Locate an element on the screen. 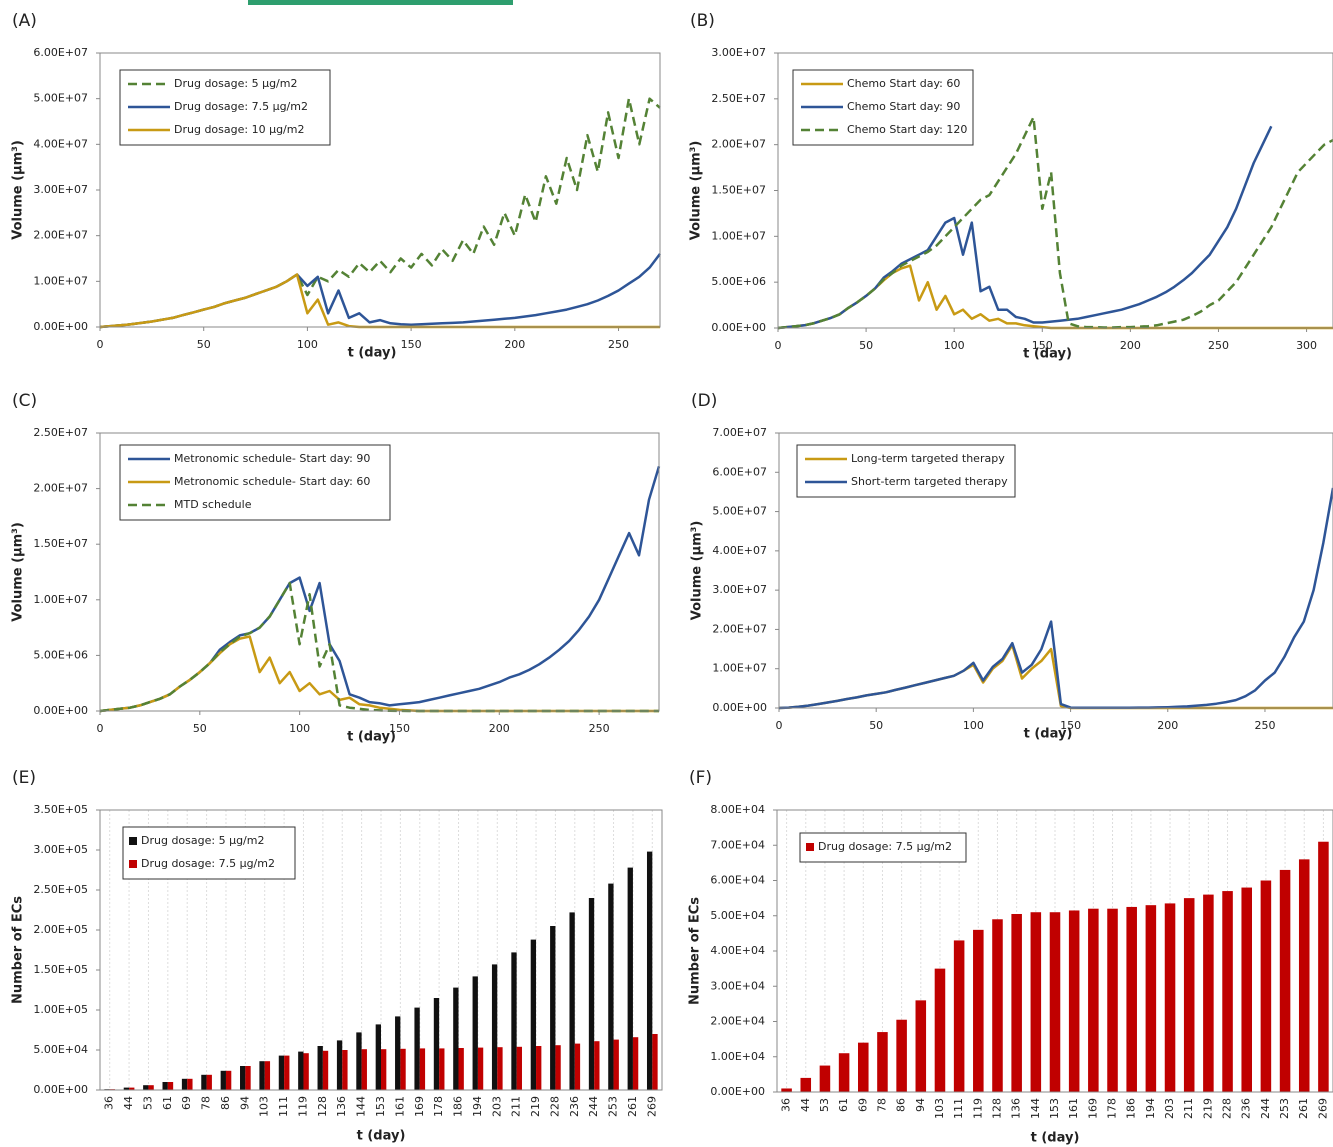 Image resolution: width=1333 pixels, height=1147 pixels. x-tick-label: 128 is located at coordinates (322, 1106).